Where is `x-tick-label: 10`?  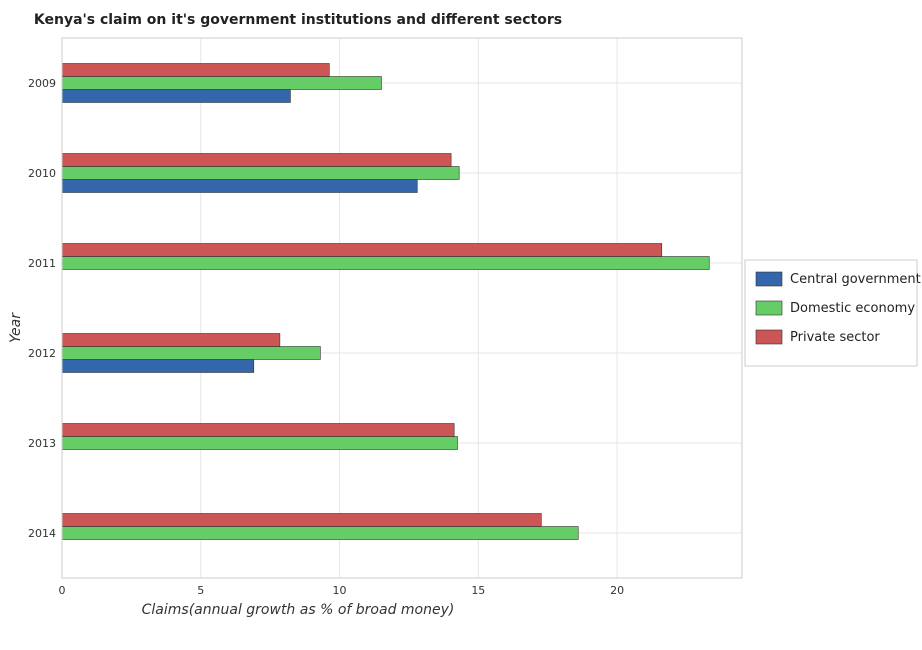 x-tick-label: 10 is located at coordinates (340, 590).